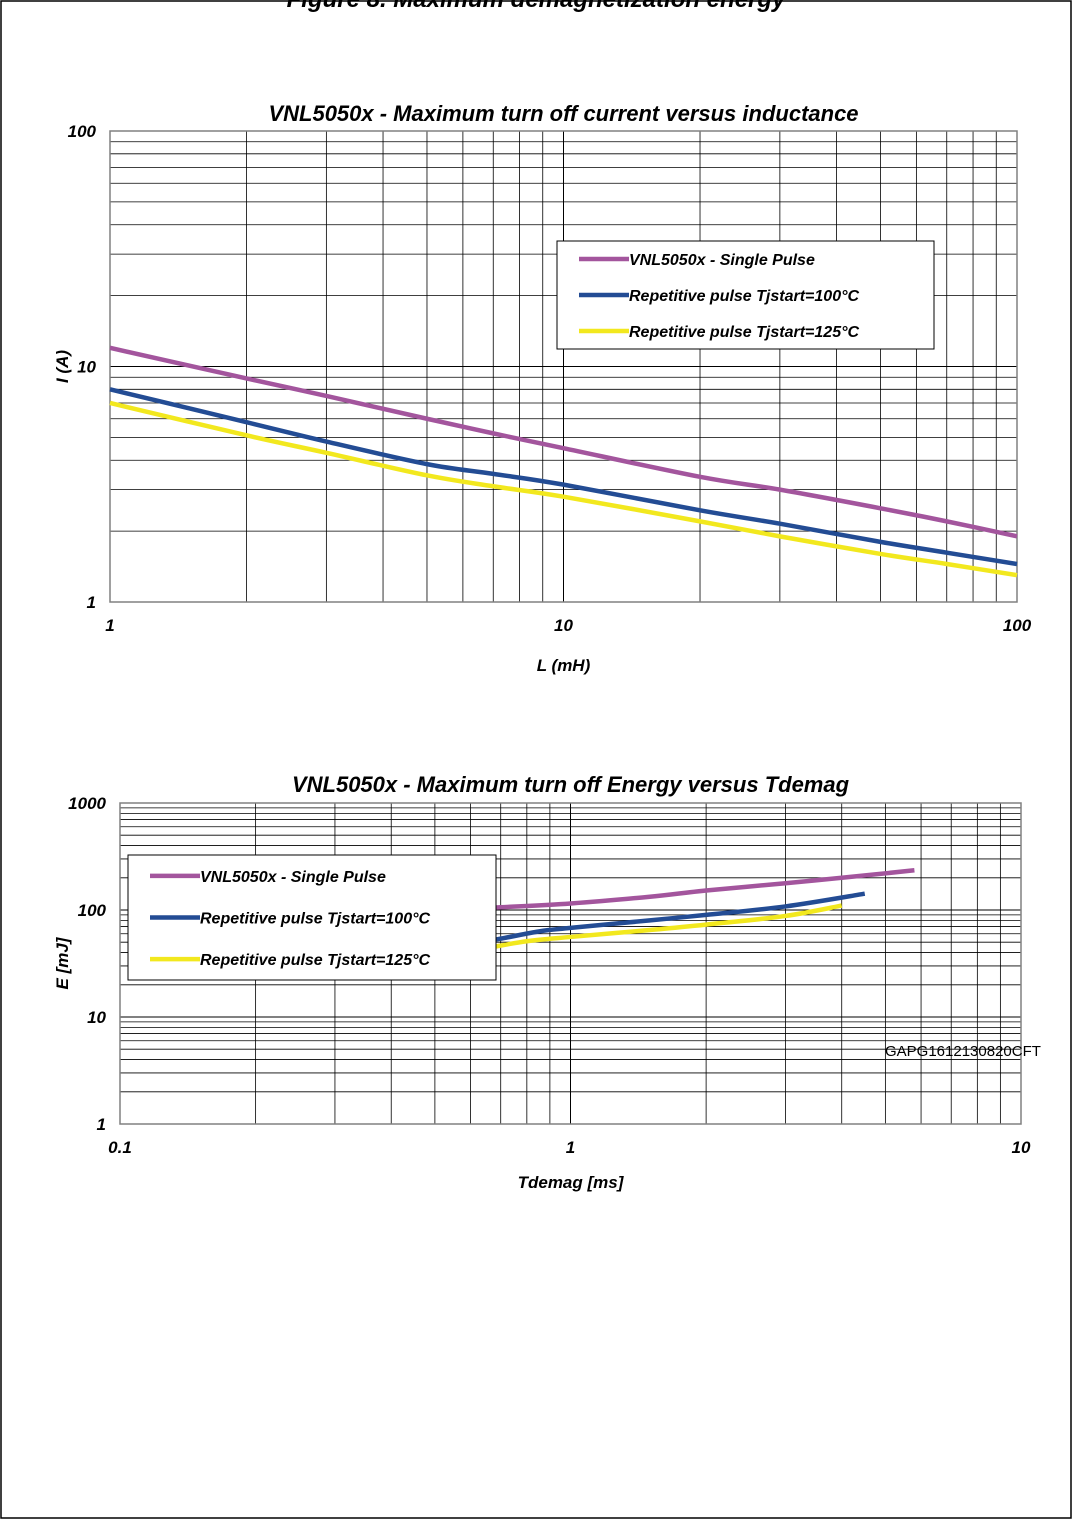 The width and height of the screenshot is (1072, 1524). I want to click on chart2-x-axis-label: Tdemag [ms], so click(571, 1182).